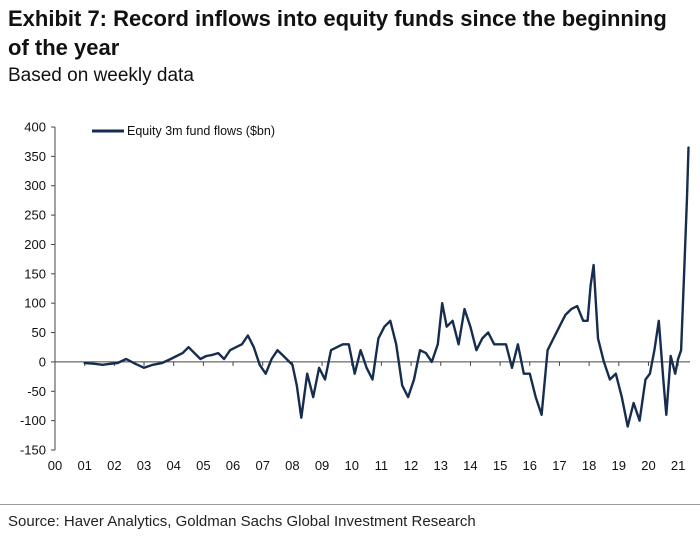  I want to click on x-tick-label: 17, so click(559, 465).